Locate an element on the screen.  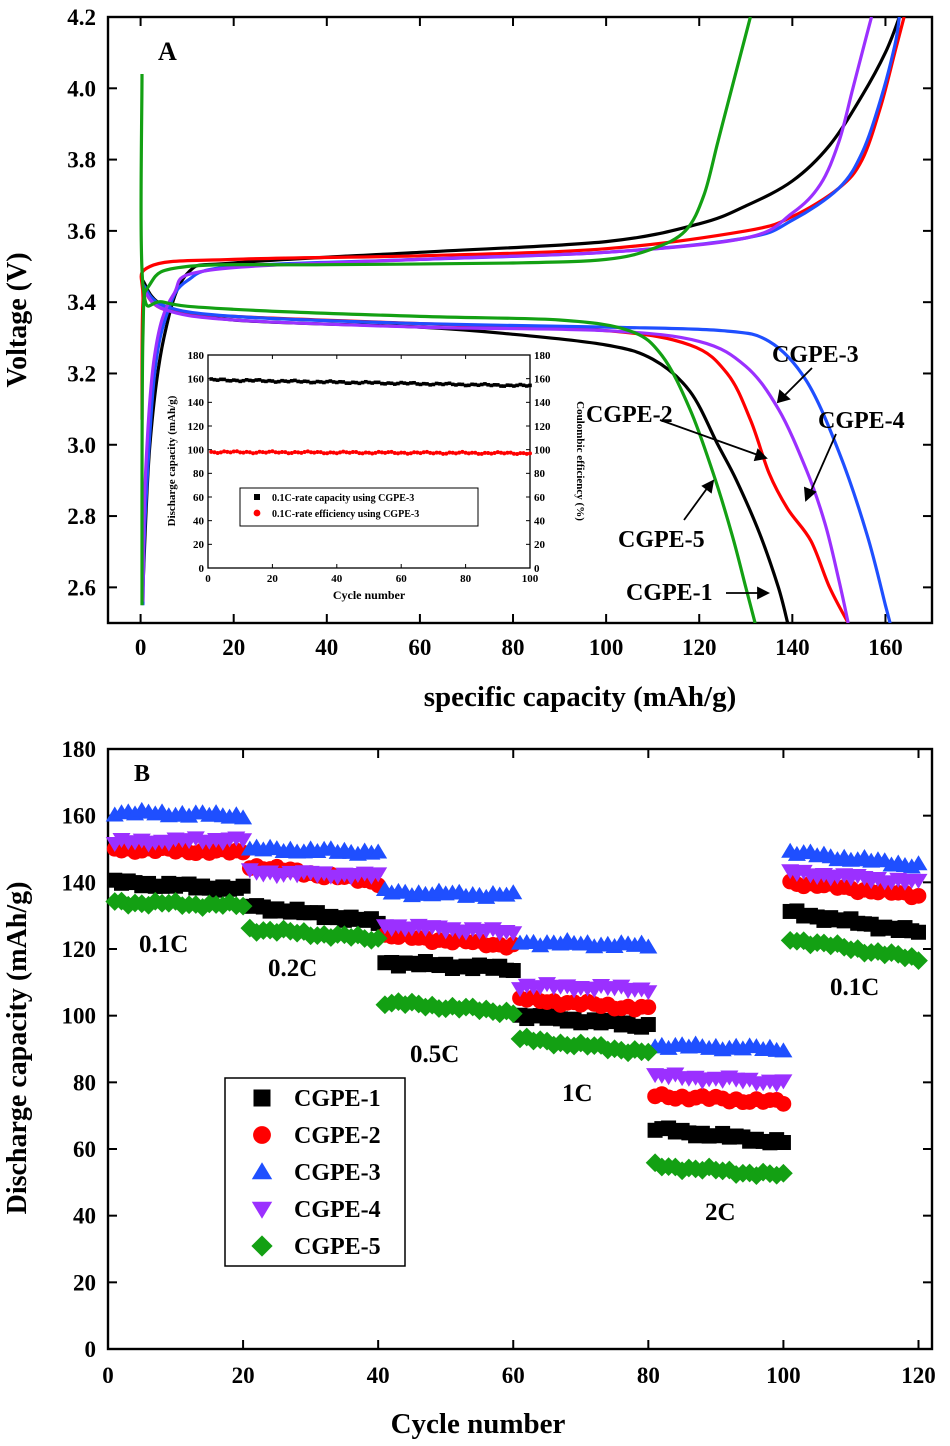
inset-x-tick-label: 0 is located at coordinates (208, 579).